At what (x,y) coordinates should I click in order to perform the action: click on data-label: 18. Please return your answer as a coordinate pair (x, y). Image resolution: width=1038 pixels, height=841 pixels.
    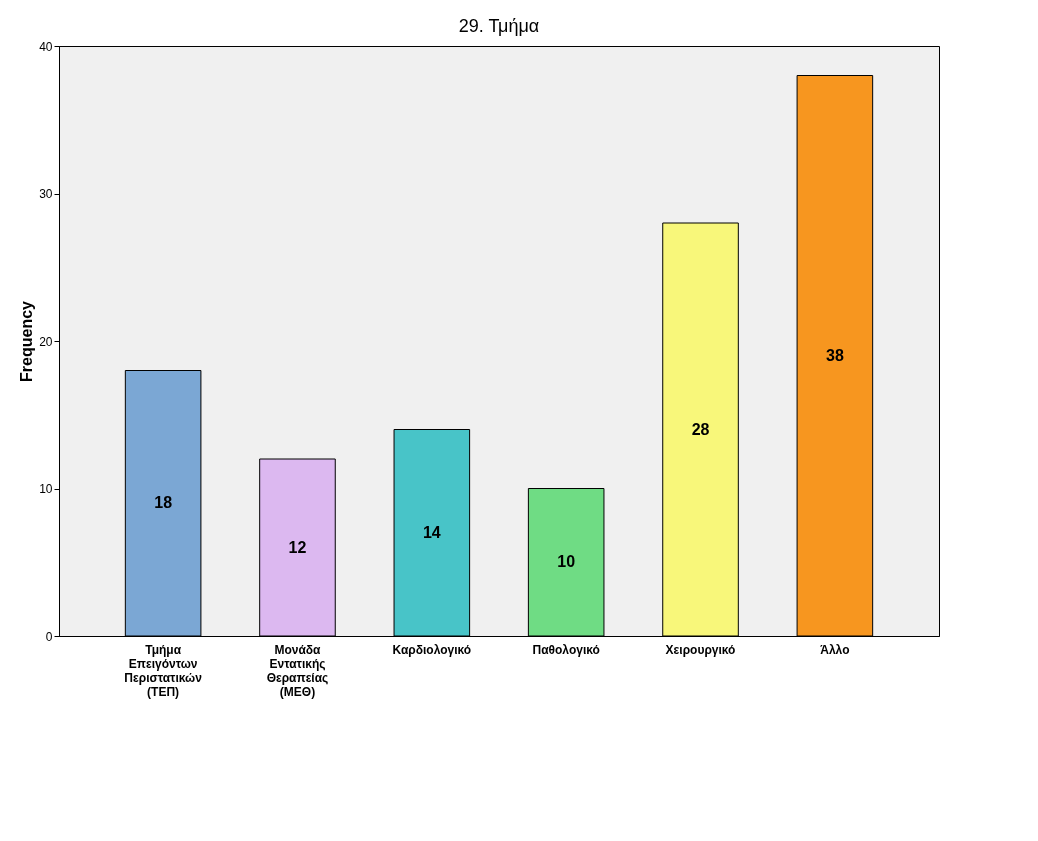
    Looking at the image, I should click on (163, 503).